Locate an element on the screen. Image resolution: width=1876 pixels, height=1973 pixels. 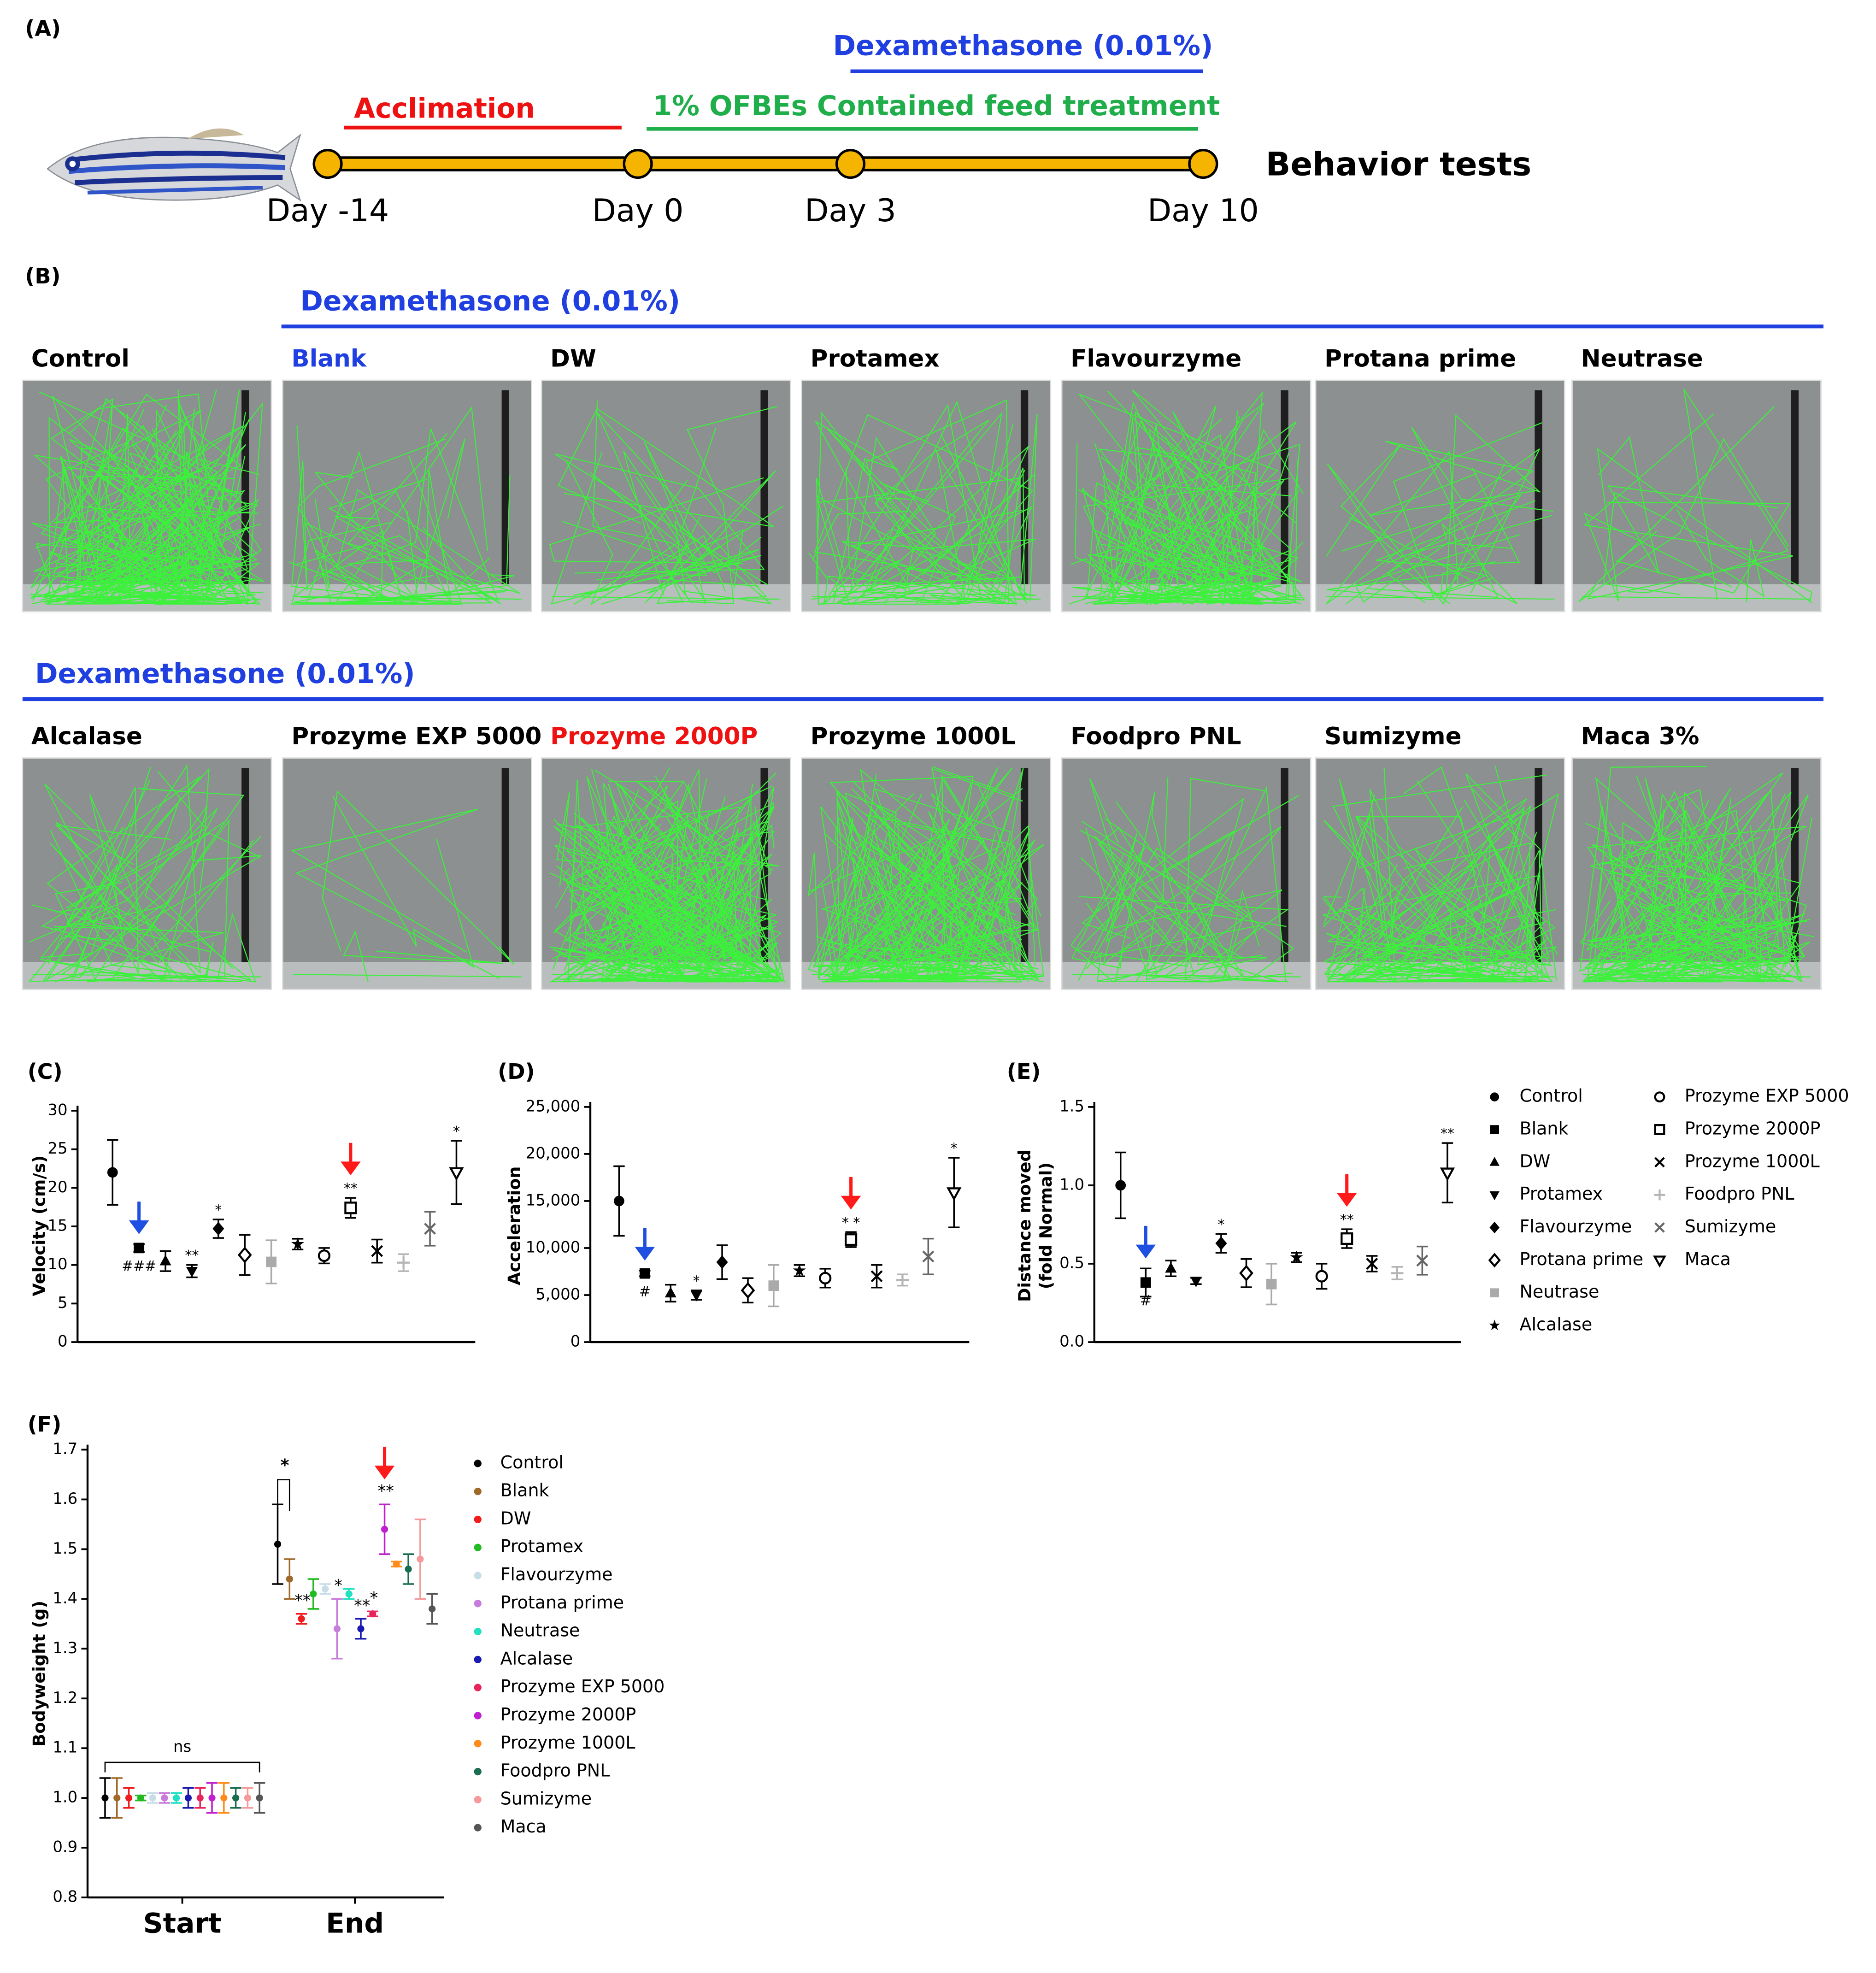
group-label: Prozyme 1000L is located at coordinates (913, 736).